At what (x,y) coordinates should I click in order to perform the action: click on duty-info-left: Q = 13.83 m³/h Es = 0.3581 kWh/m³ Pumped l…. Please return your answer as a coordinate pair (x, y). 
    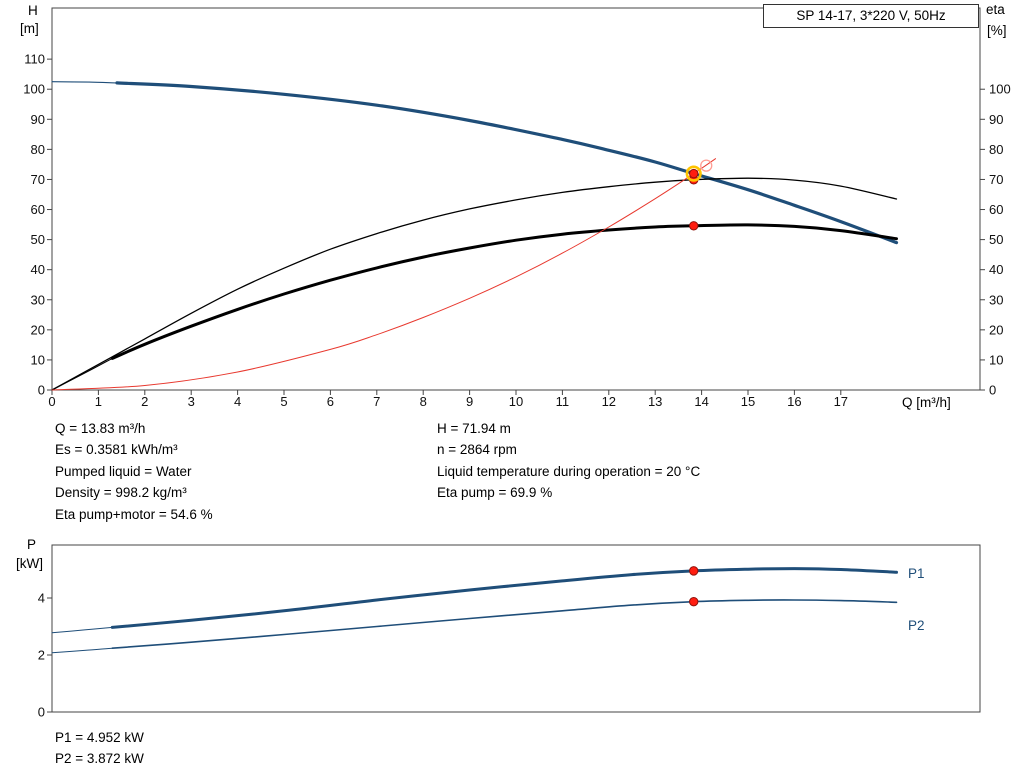
    Looking at the image, I should click on (134, 471).